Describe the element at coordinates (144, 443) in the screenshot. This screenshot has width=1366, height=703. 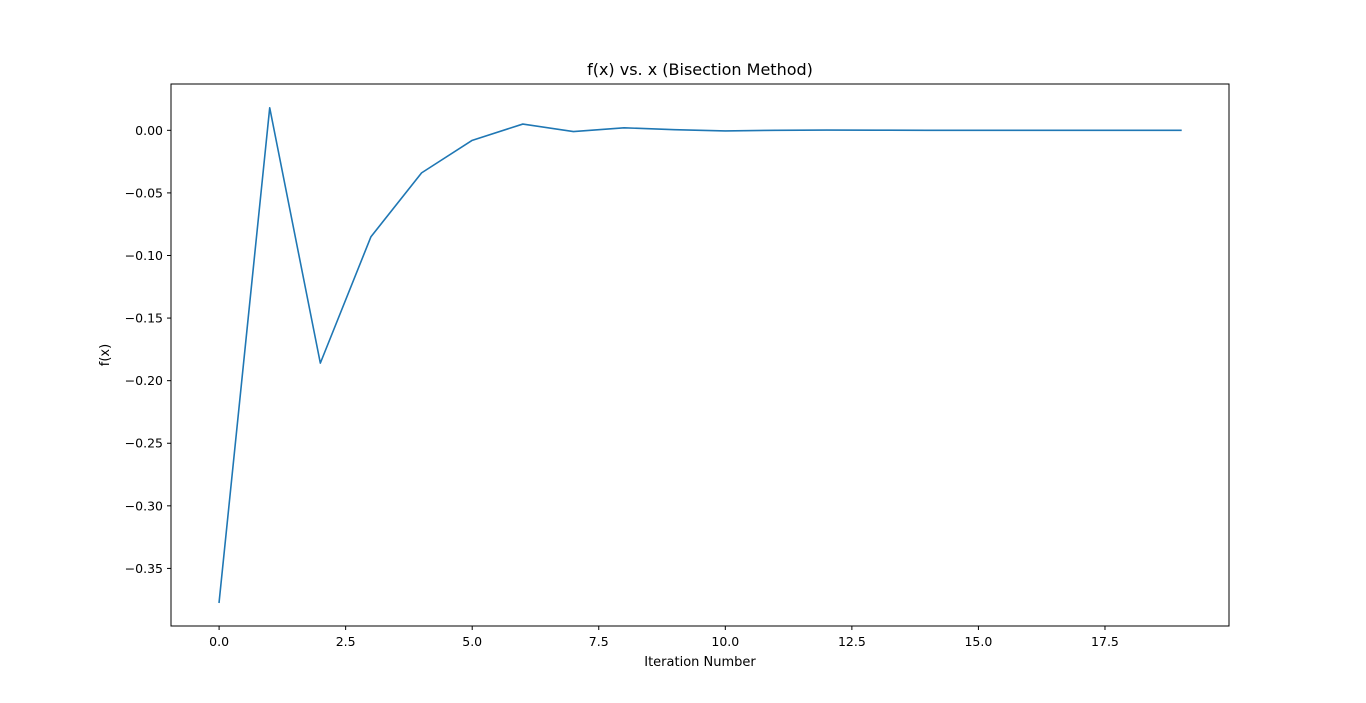
I see `y-tick-label: −0.25` at that location.